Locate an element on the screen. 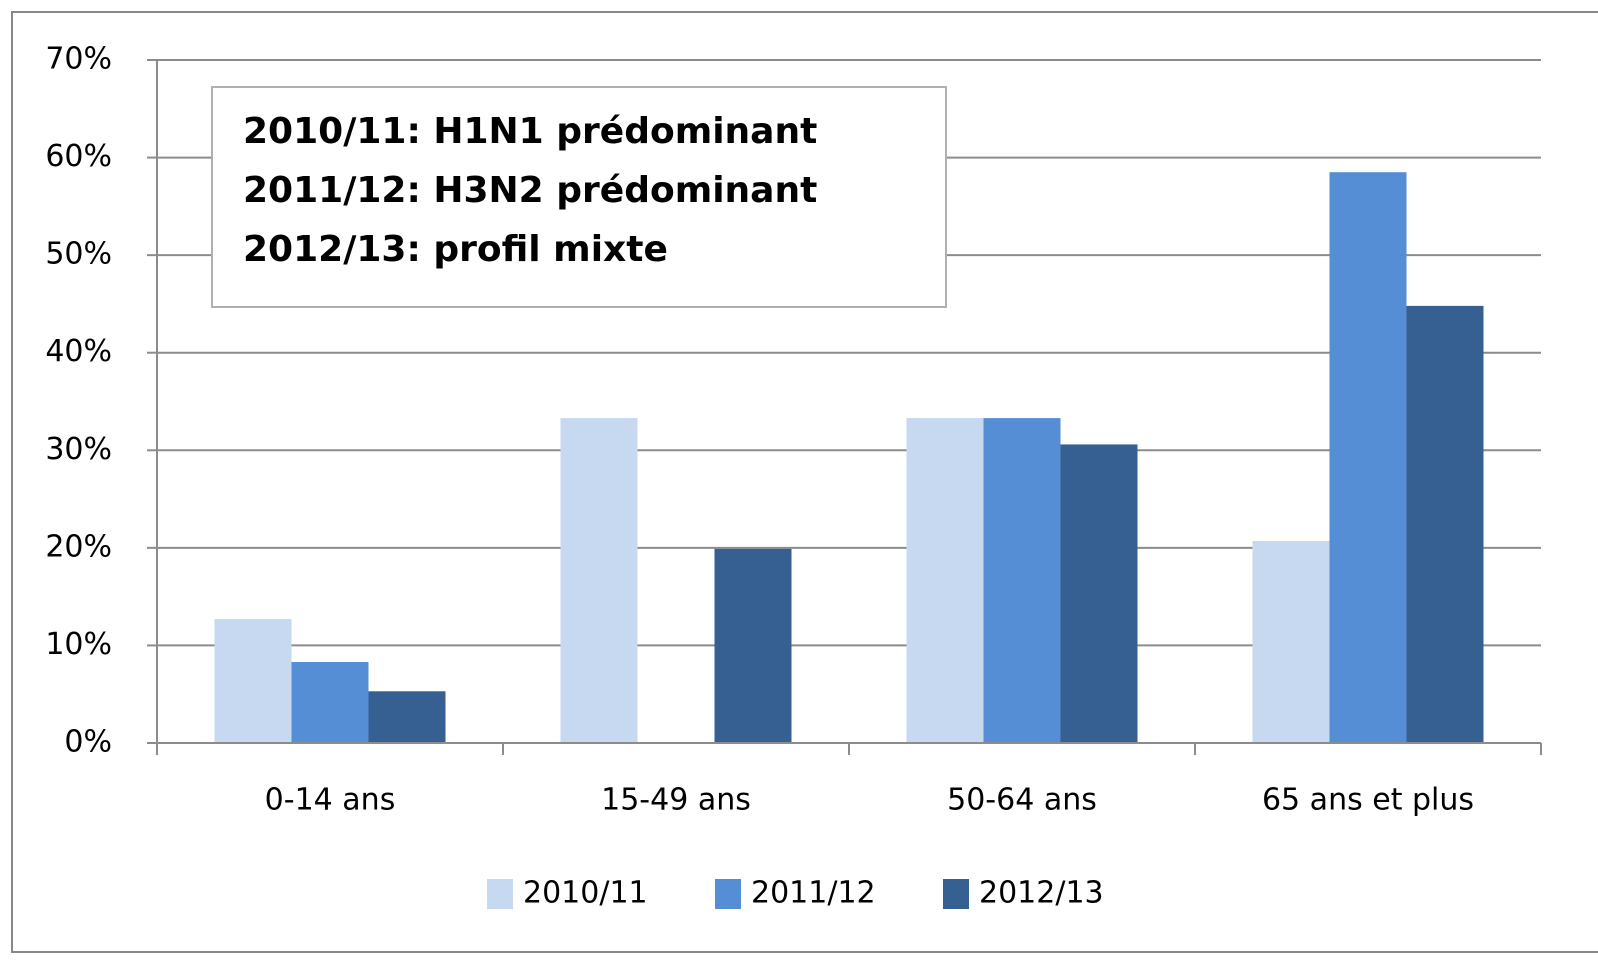 The width and height of the screenshot is (1598, 972). legend-label: 2011/12 is located at coordinates (813, 893).